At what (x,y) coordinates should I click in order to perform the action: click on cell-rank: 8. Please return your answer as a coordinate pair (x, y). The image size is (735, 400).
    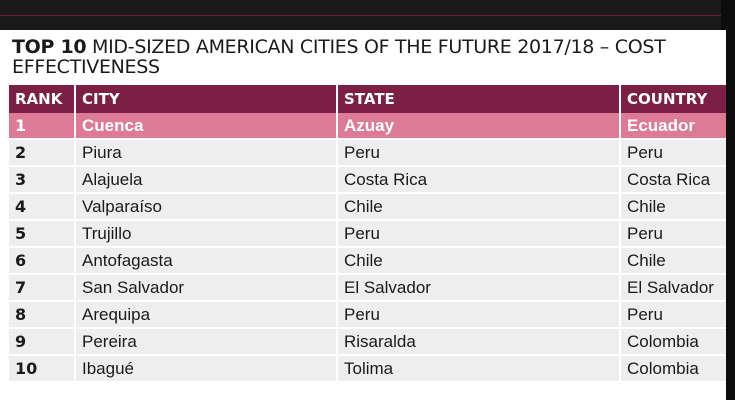
    Looking at the image, I should click on (42, 315).